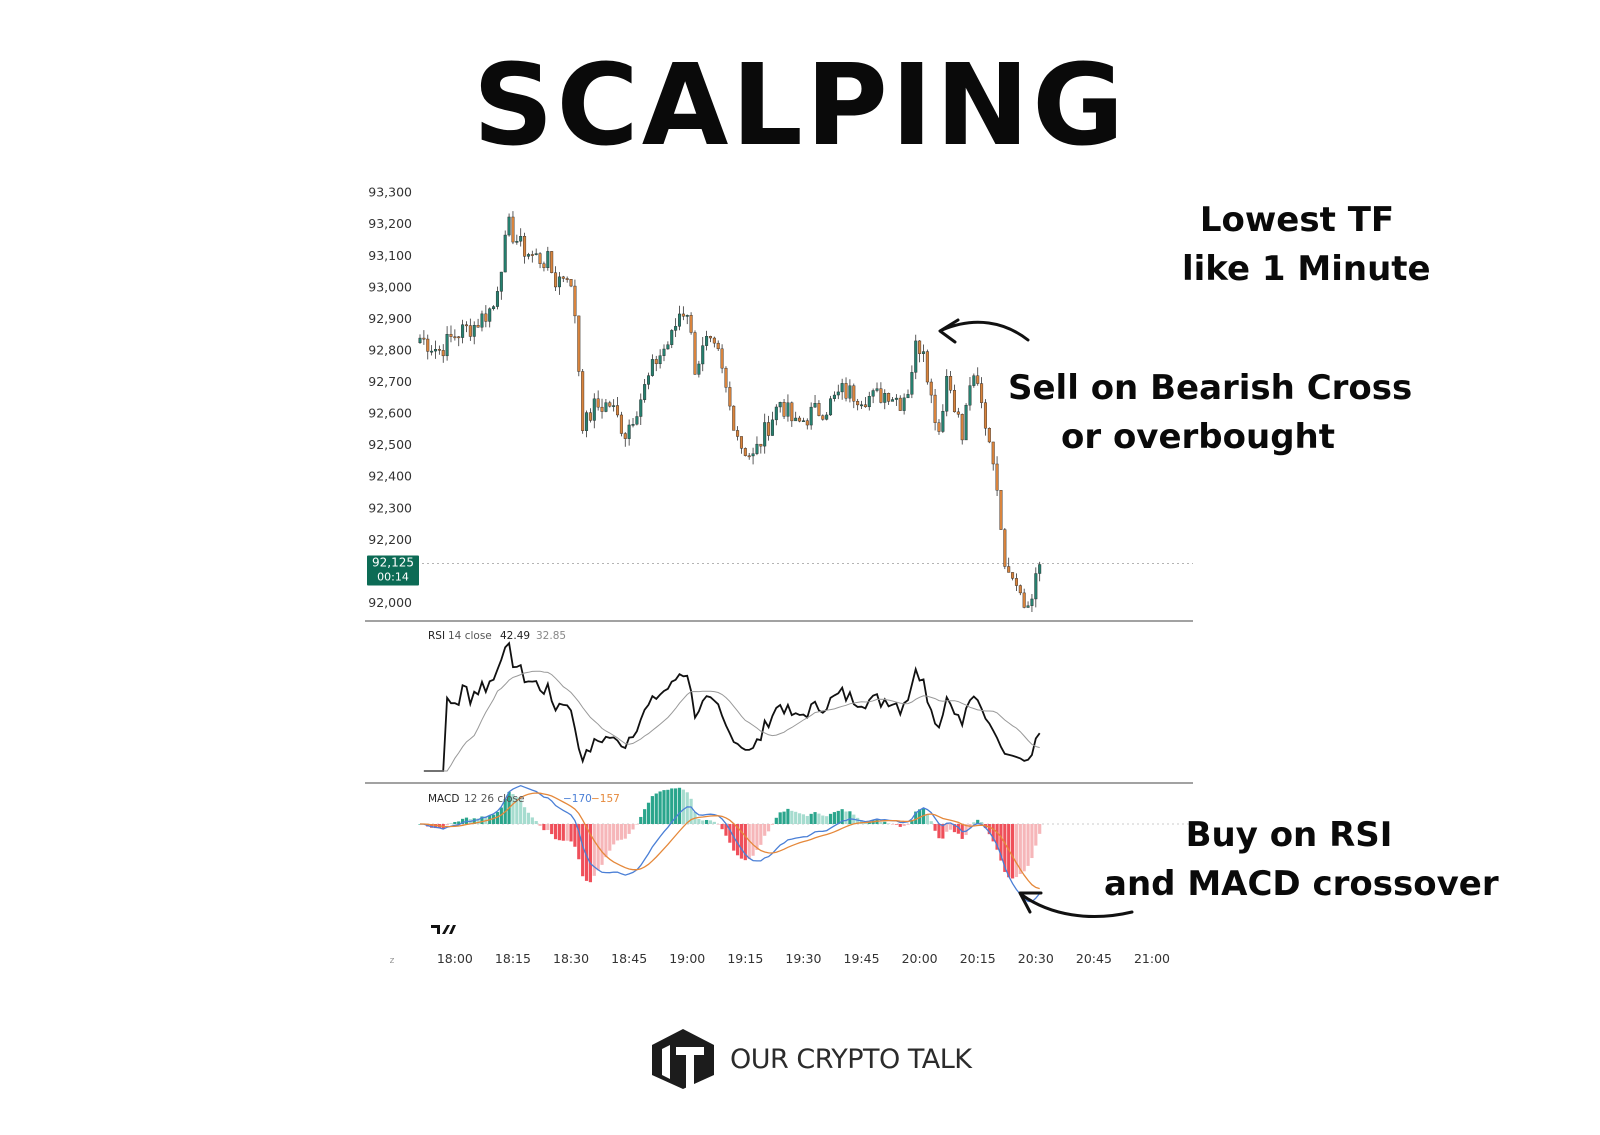 This screenshot has height=1135, width=1600. I want to click on current-price-badge, so click(393, 570).